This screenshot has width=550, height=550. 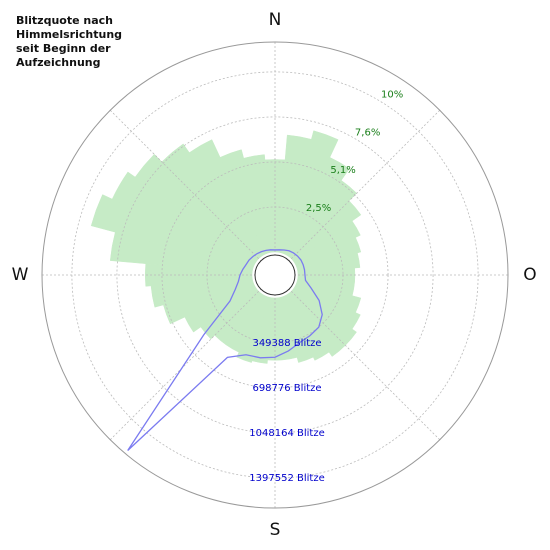 What do you see at coordinates (342, 170) in the screenshot?
I see `r-tick-label: 5,1%` at bounding box center [342, 170].